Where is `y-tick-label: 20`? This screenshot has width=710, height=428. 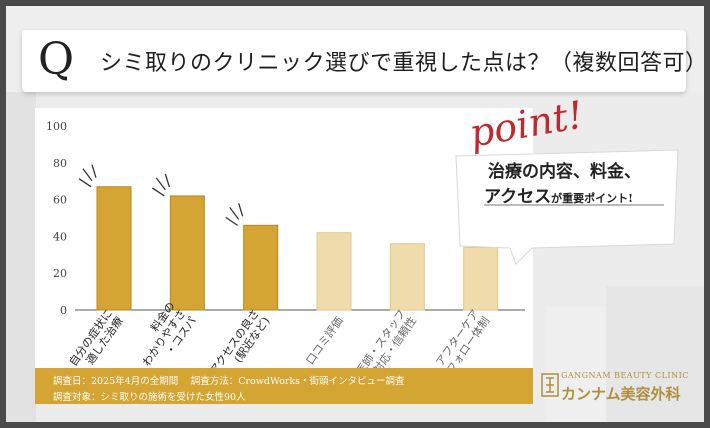
y-tick-label: 20 is located at coordinates (60, 273).